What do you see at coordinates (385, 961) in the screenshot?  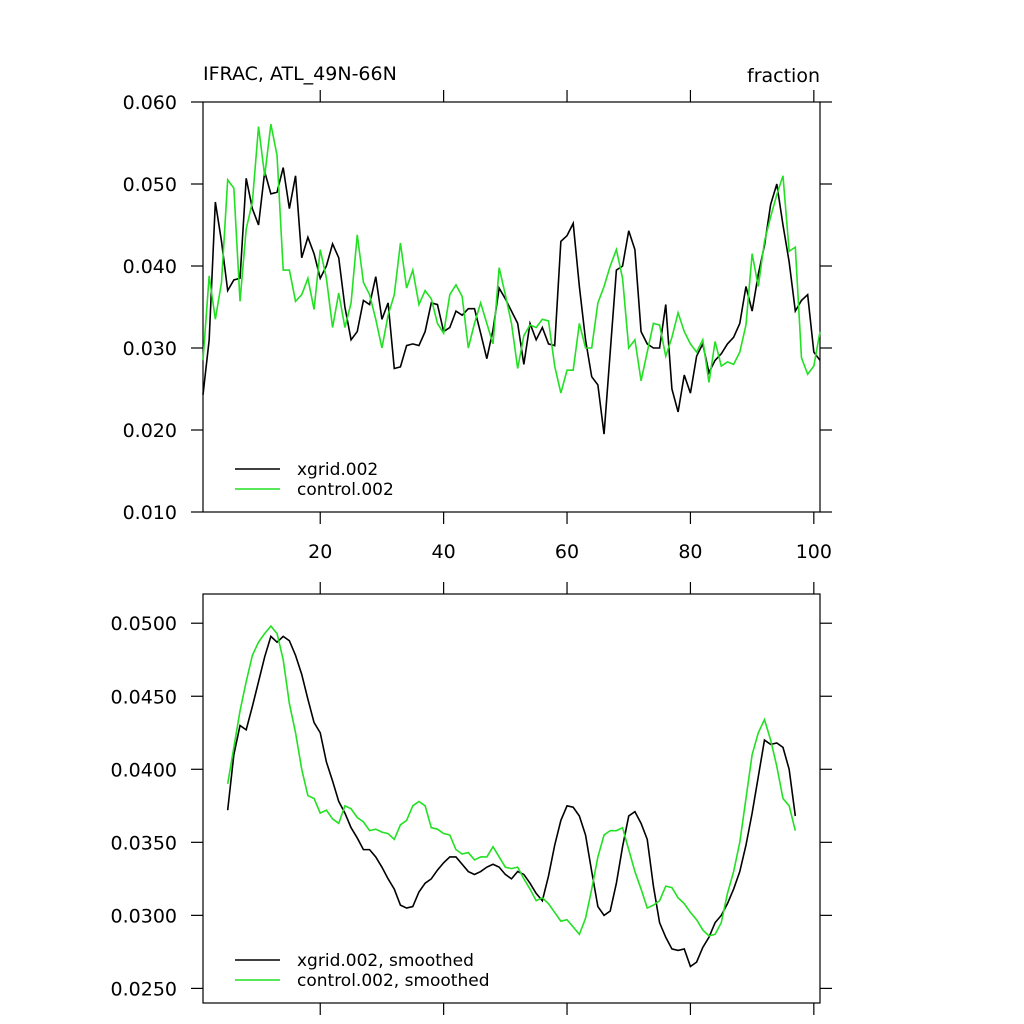 I see `legend-label: xgrid.002, smoothed` at bounding box center [385, 961].